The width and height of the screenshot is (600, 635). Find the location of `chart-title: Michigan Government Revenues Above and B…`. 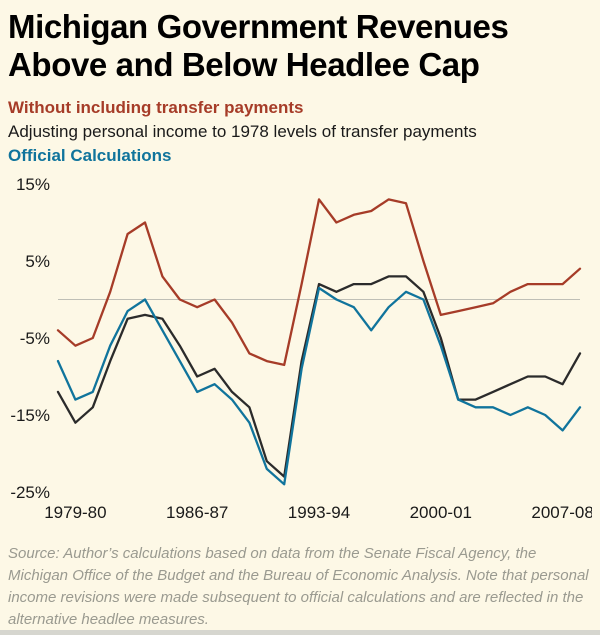

chart-title: Michigan Government Revenues Above and B… is located at coordinates (300, 46).